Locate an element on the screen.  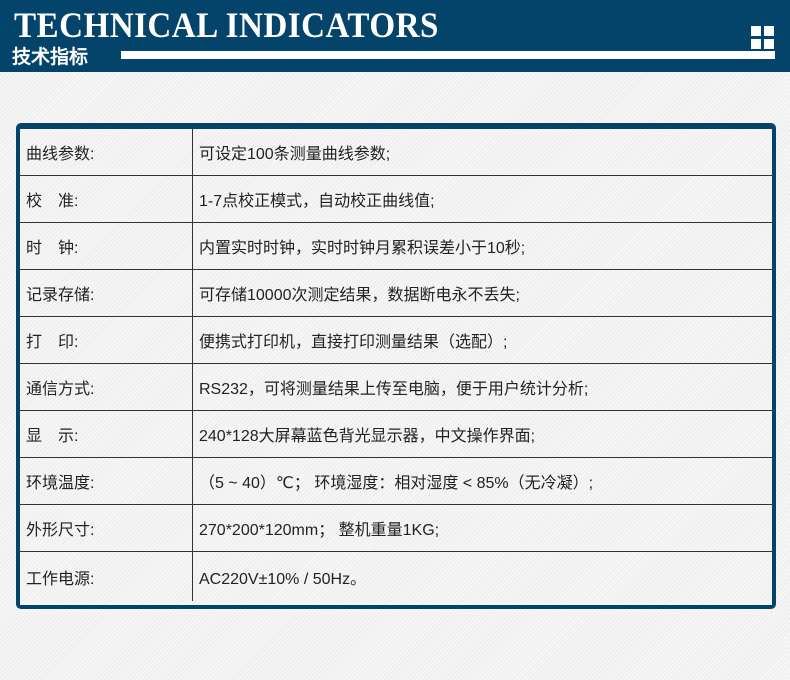
spec-row: 打 印: 便携式打印机，直接打印测量结果（选配）; is located at coordinates (396, 340).